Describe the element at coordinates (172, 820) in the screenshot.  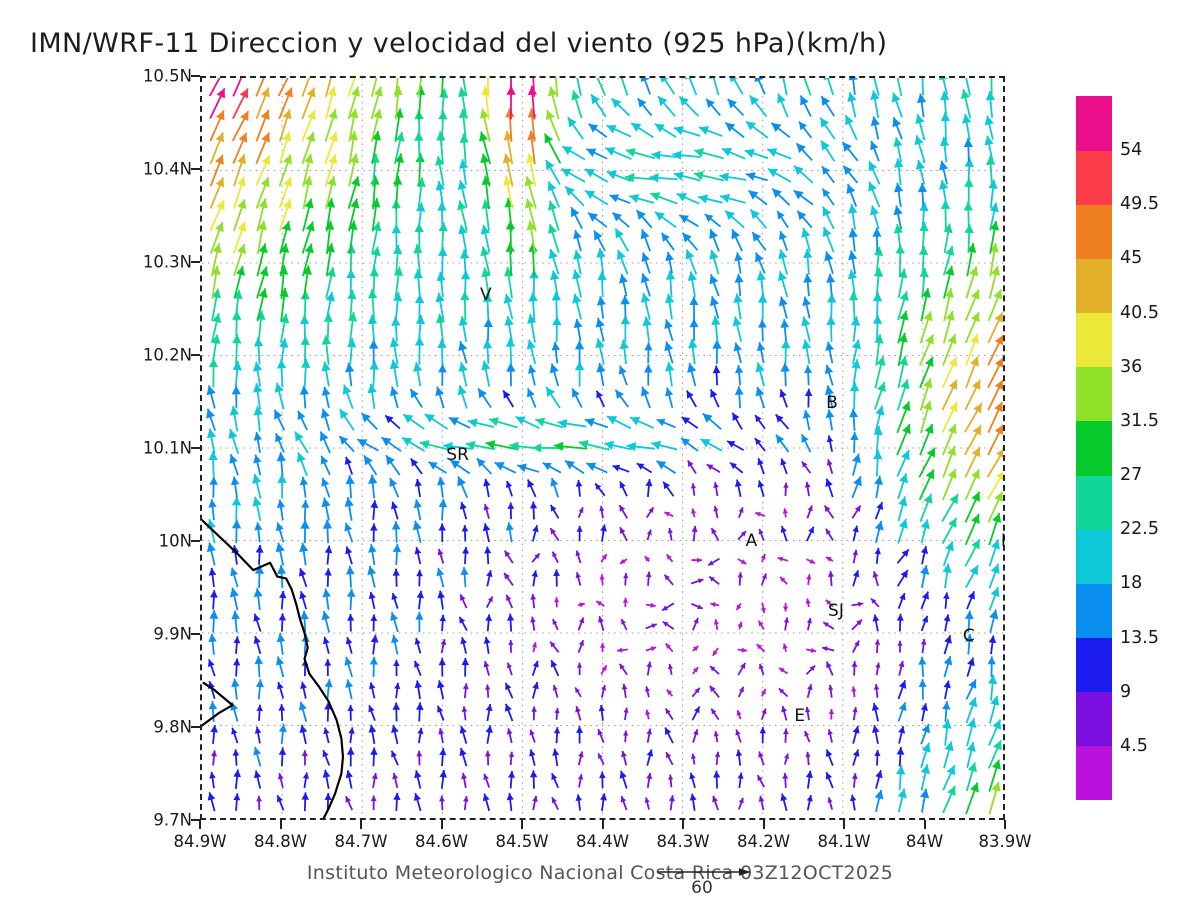
I see `y-axis-tick-label: 9.7N` at that location.